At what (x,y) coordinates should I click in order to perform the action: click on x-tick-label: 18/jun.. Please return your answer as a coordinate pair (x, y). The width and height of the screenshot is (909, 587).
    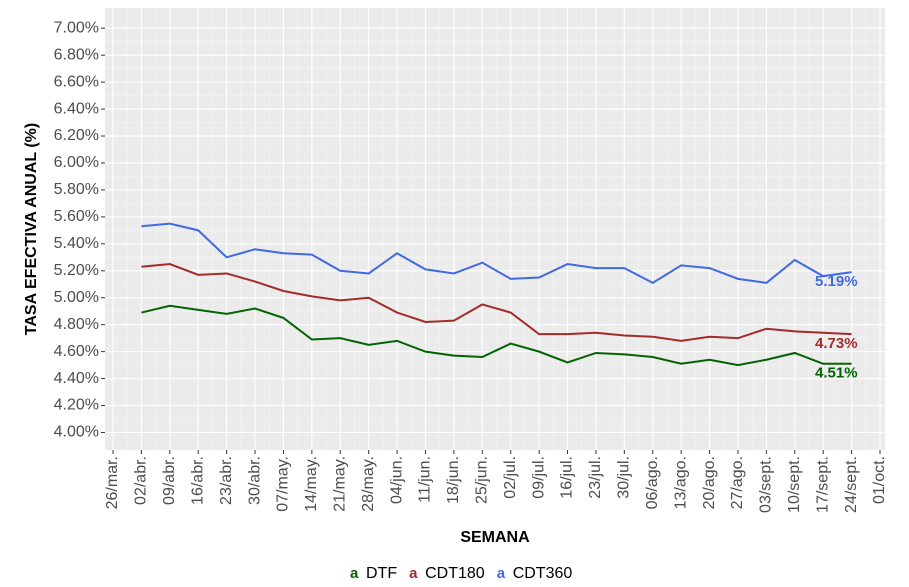
    Looking at the image, I should click on (453, 480).